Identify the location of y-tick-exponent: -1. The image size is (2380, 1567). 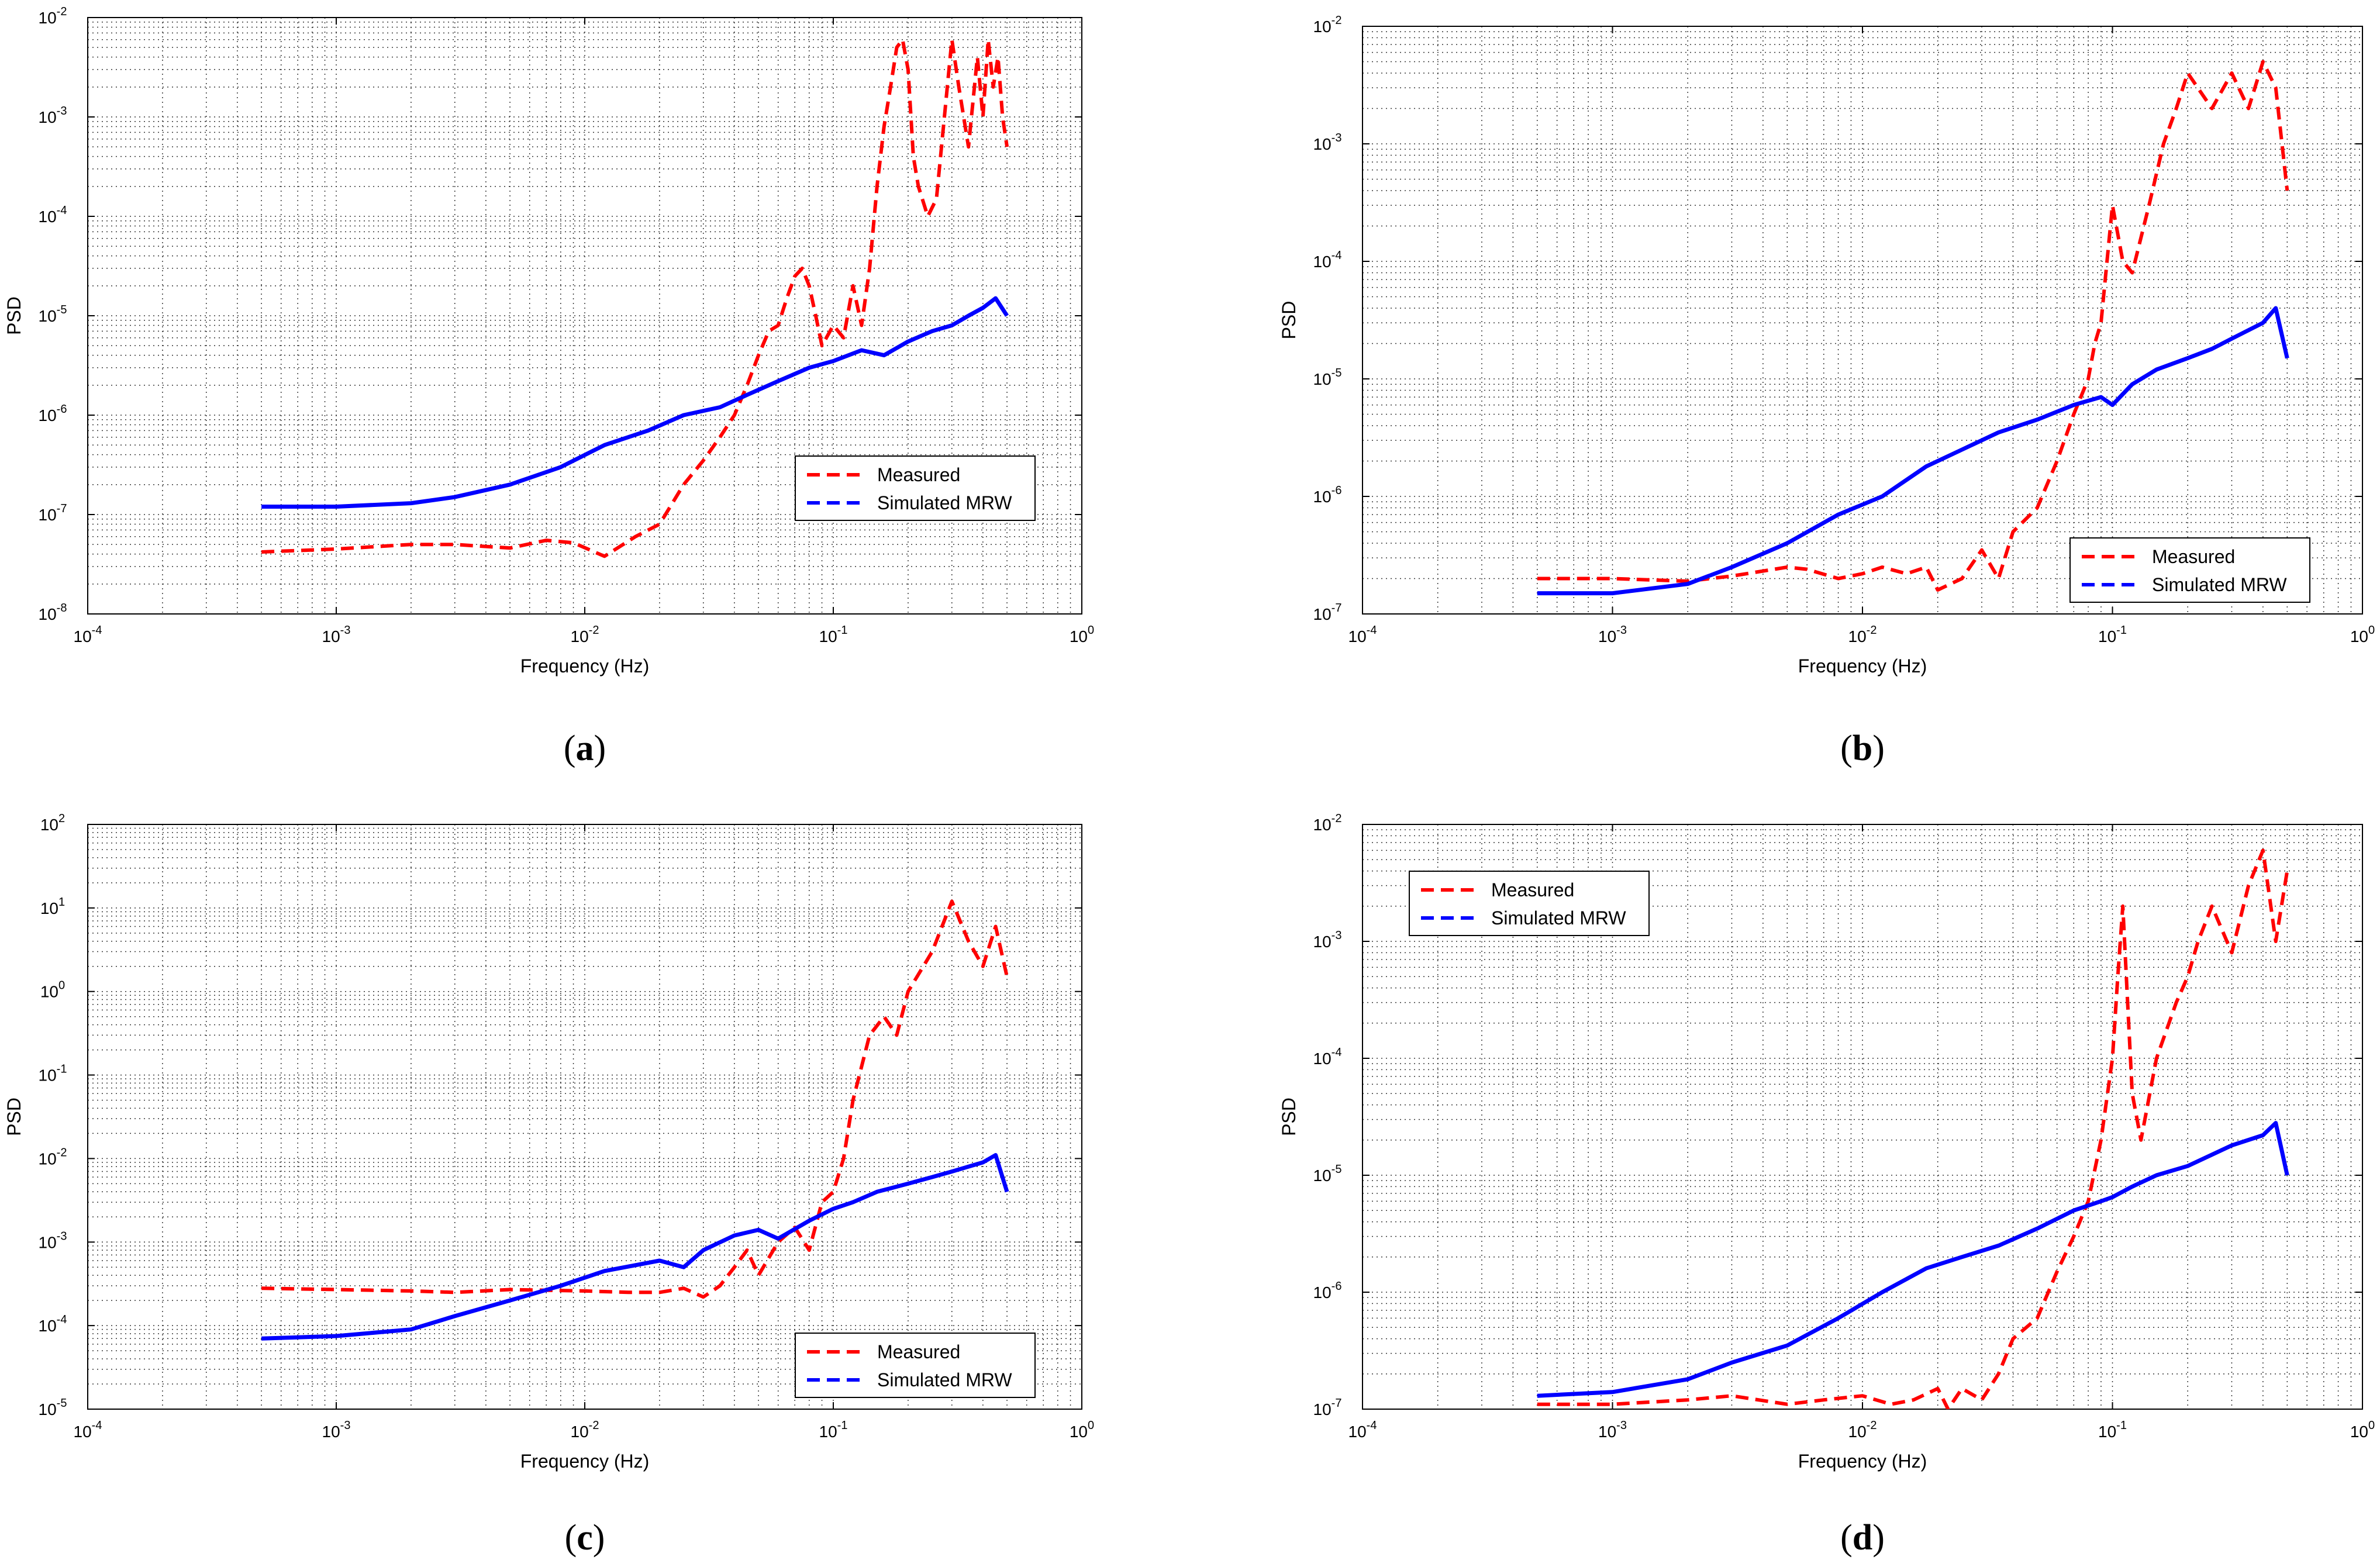
(62, 1069).